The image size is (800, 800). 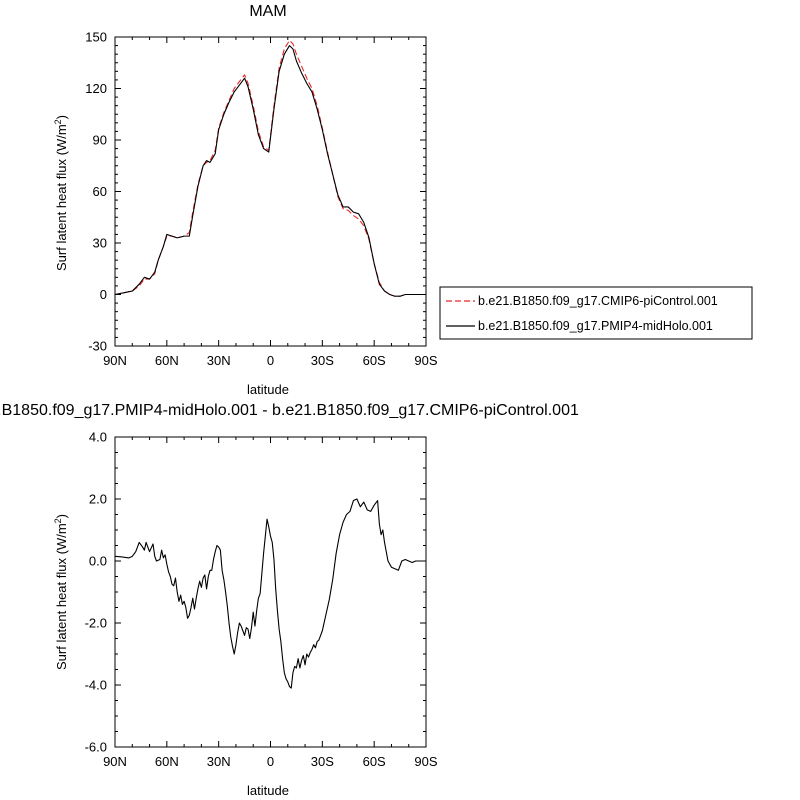 I want to click on panel1-xtick-label: 90S, so click(x=425, y=360).